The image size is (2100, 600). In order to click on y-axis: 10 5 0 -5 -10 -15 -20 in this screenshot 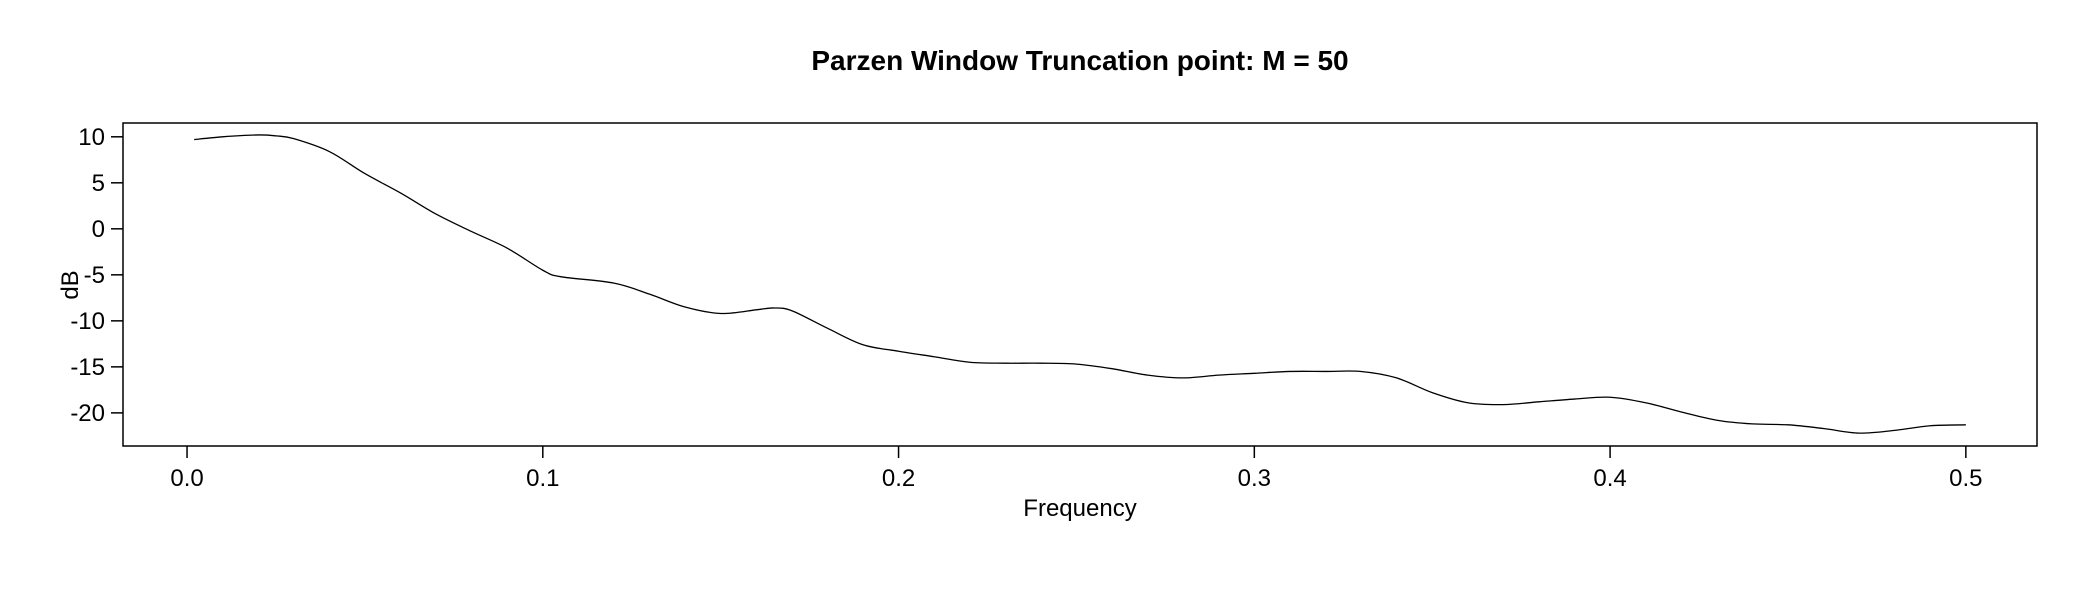, I will do `click(96, 275)`.